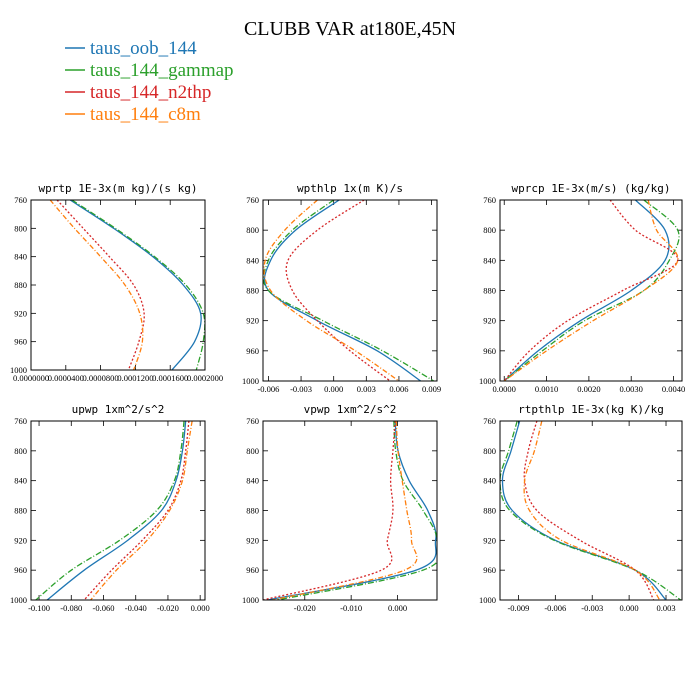 This screenshot has height=700, width=700. What do you see at coordinates (591, 188) in the screenshot?
I see `panel-title: wprcp 1E-3x(m/s) (kg/kg)` at bounding box center [591, 188].